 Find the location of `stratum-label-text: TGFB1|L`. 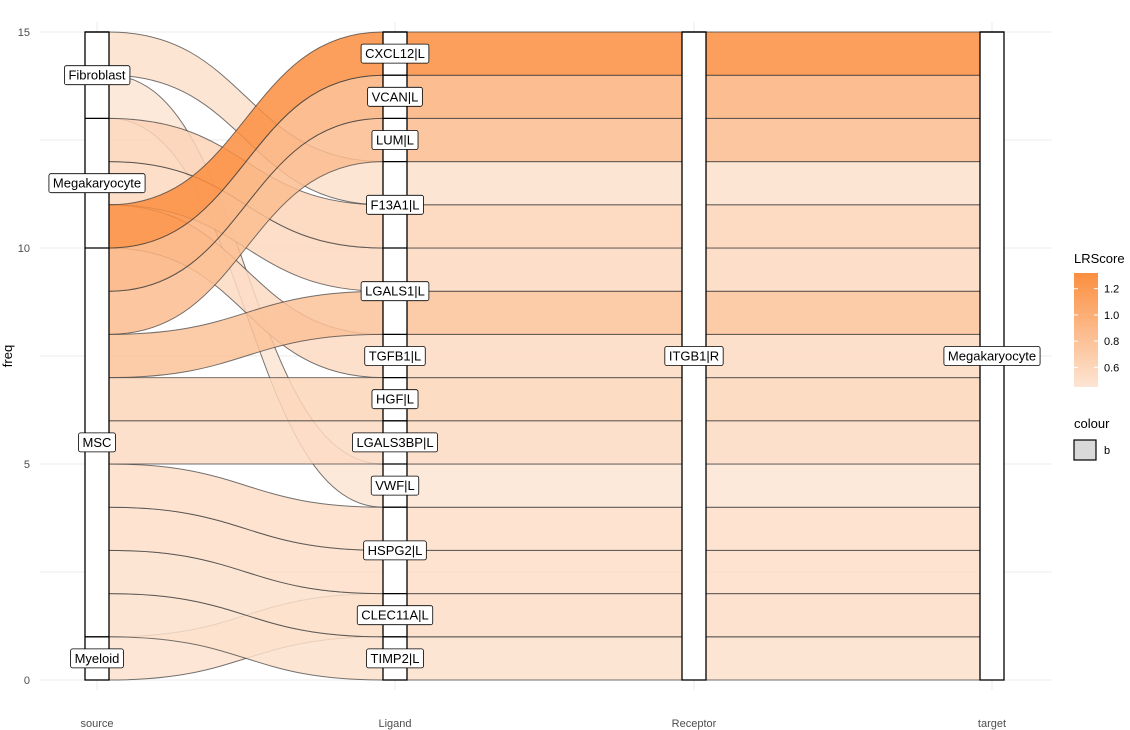

stratum-label-text: TGFB1|L is located at coordinates (395, 356).